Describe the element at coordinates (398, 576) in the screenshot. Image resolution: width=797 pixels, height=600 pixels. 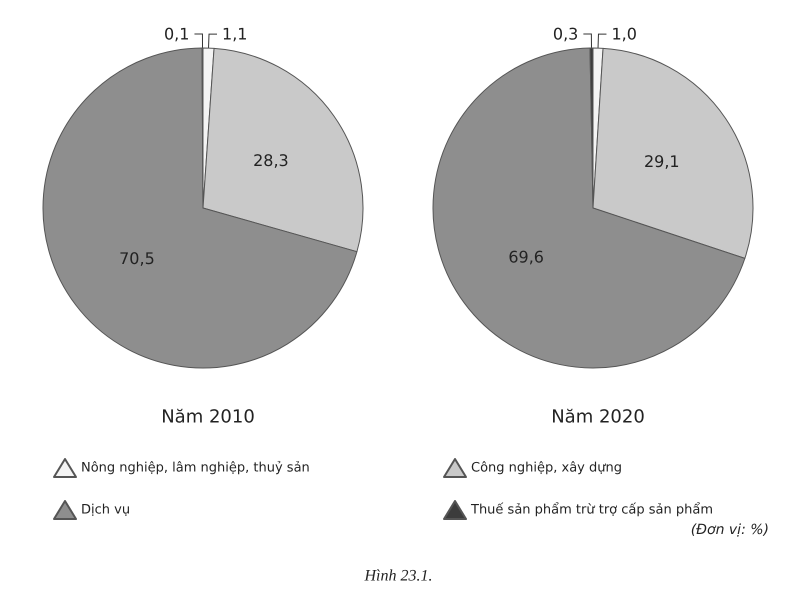
I see `text: Hình 23.1.` at that location.